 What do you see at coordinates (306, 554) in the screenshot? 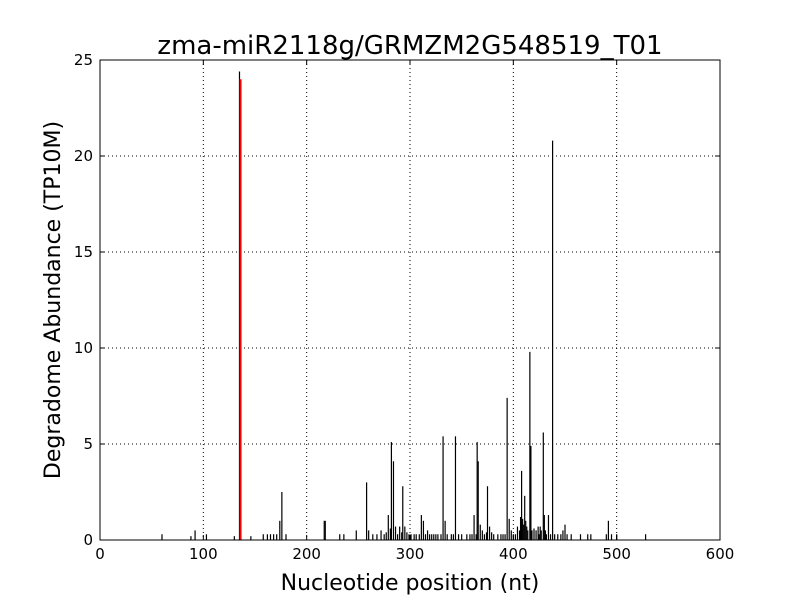
I see `x-tick-label: 200` at bounding box center [306, 554].